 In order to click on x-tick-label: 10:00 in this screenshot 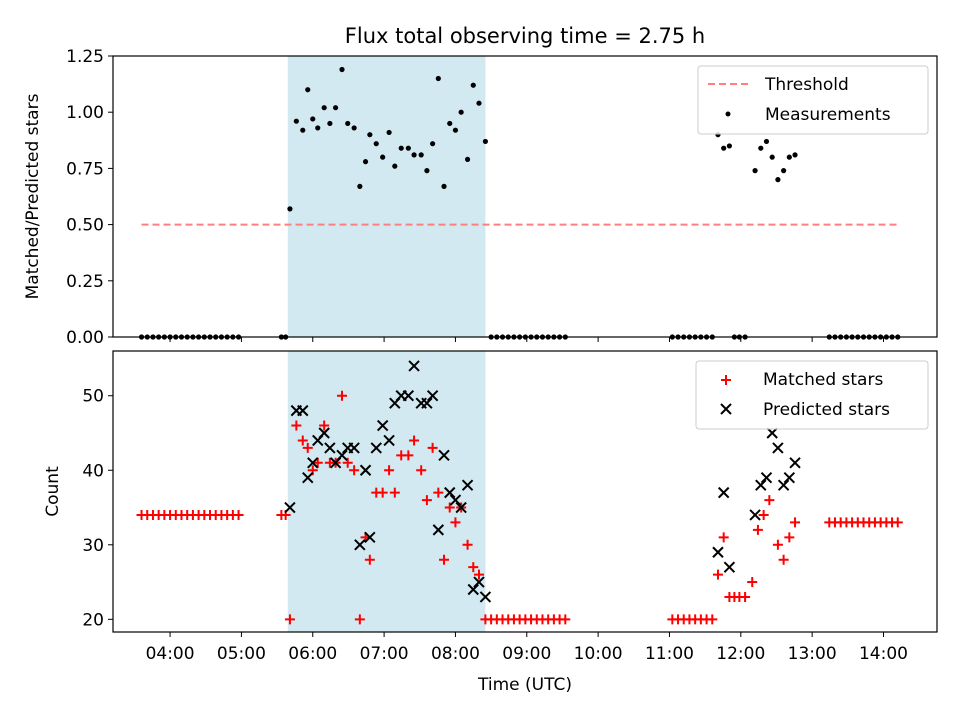, I will do `click(598, 654)`.